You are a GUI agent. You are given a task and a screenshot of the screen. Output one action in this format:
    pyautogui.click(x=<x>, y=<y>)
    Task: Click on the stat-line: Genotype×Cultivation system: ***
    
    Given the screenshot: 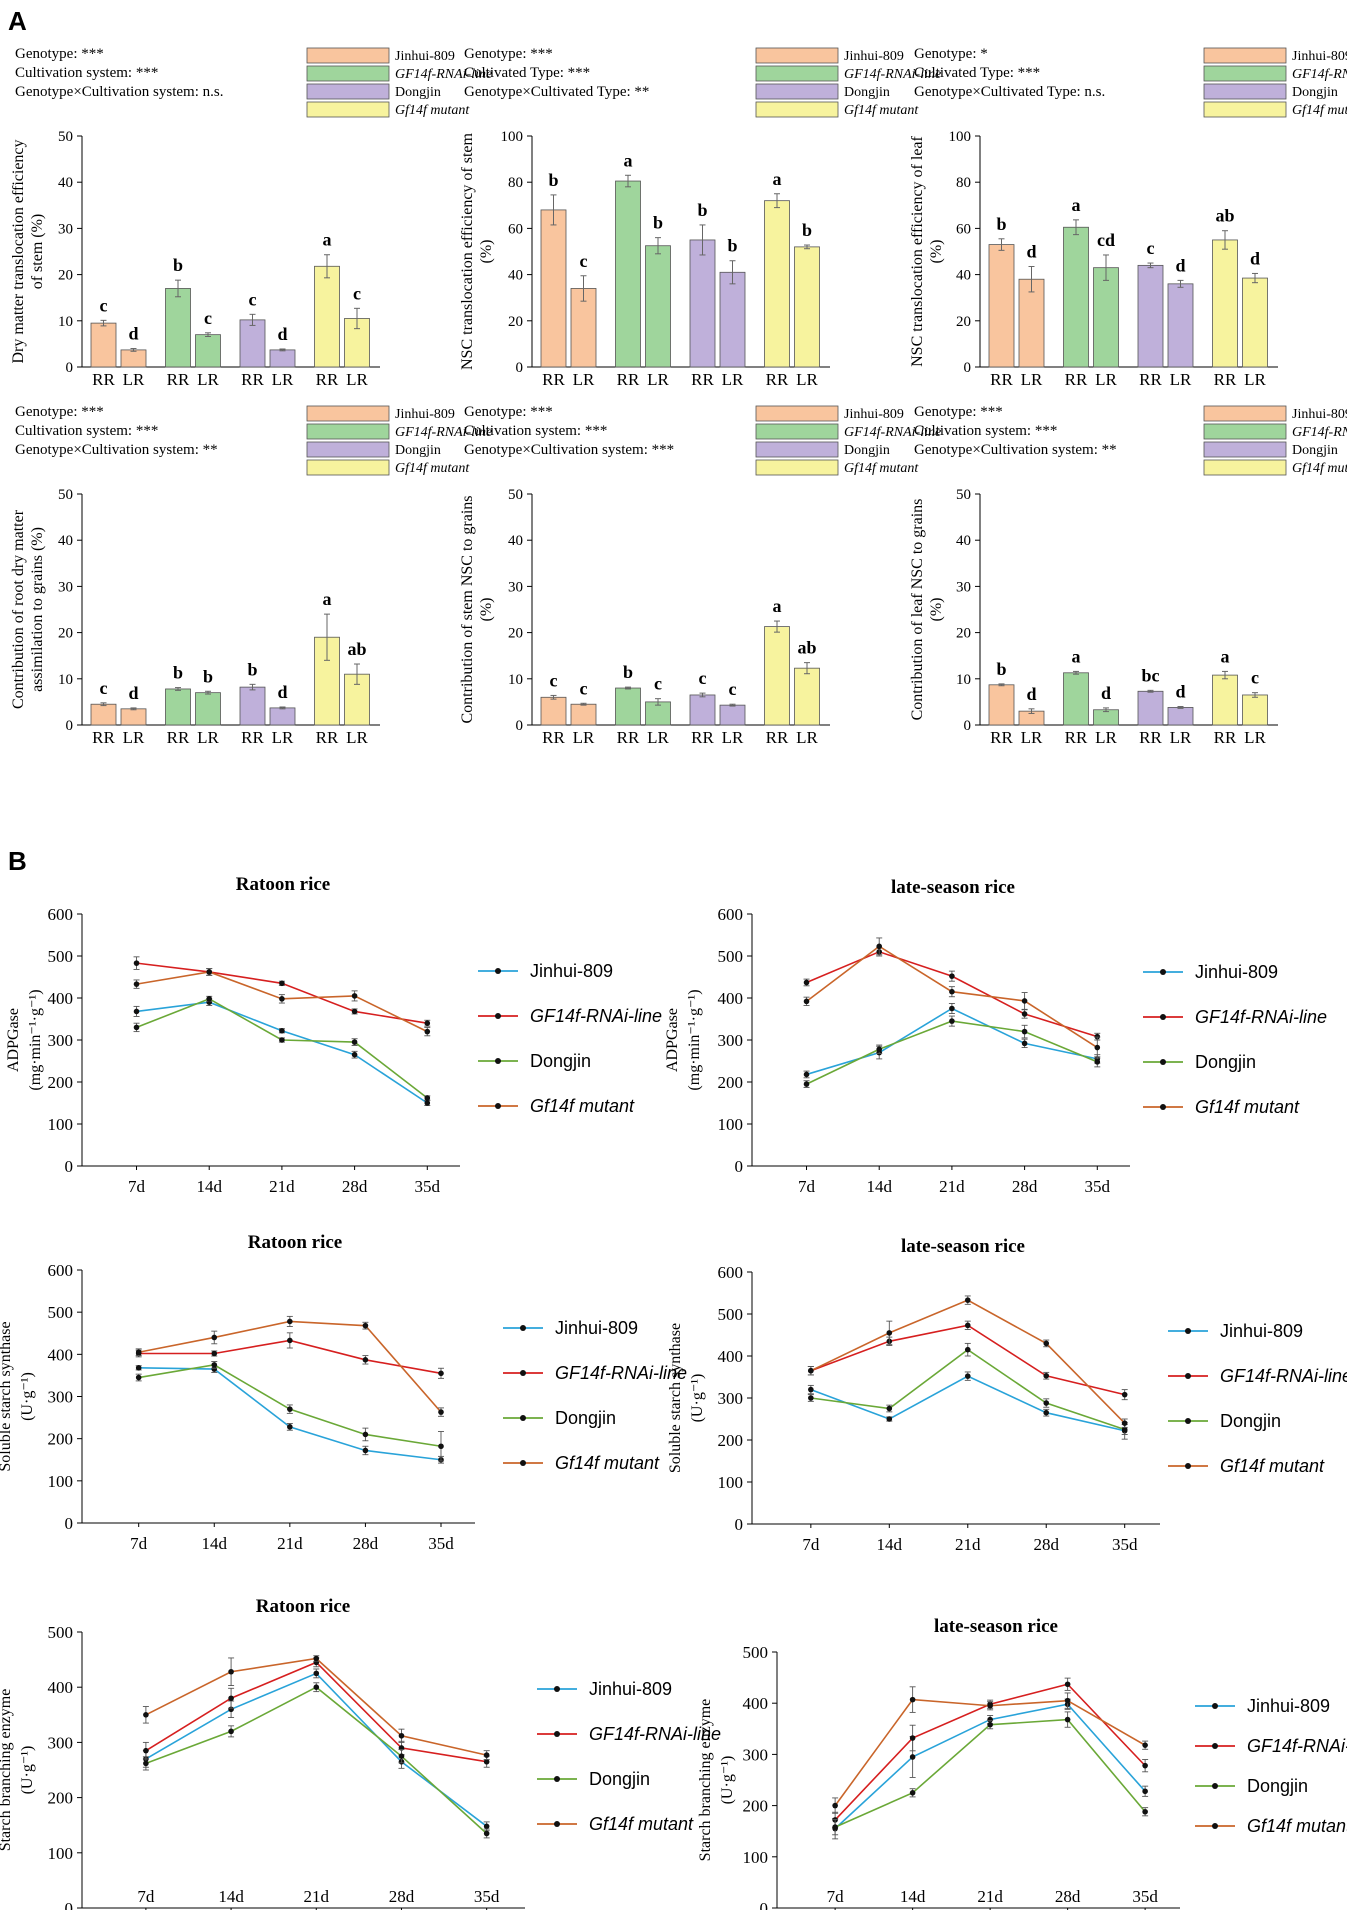 What is the action you would take?
    pyautogui.click(x=569, y=450)
    